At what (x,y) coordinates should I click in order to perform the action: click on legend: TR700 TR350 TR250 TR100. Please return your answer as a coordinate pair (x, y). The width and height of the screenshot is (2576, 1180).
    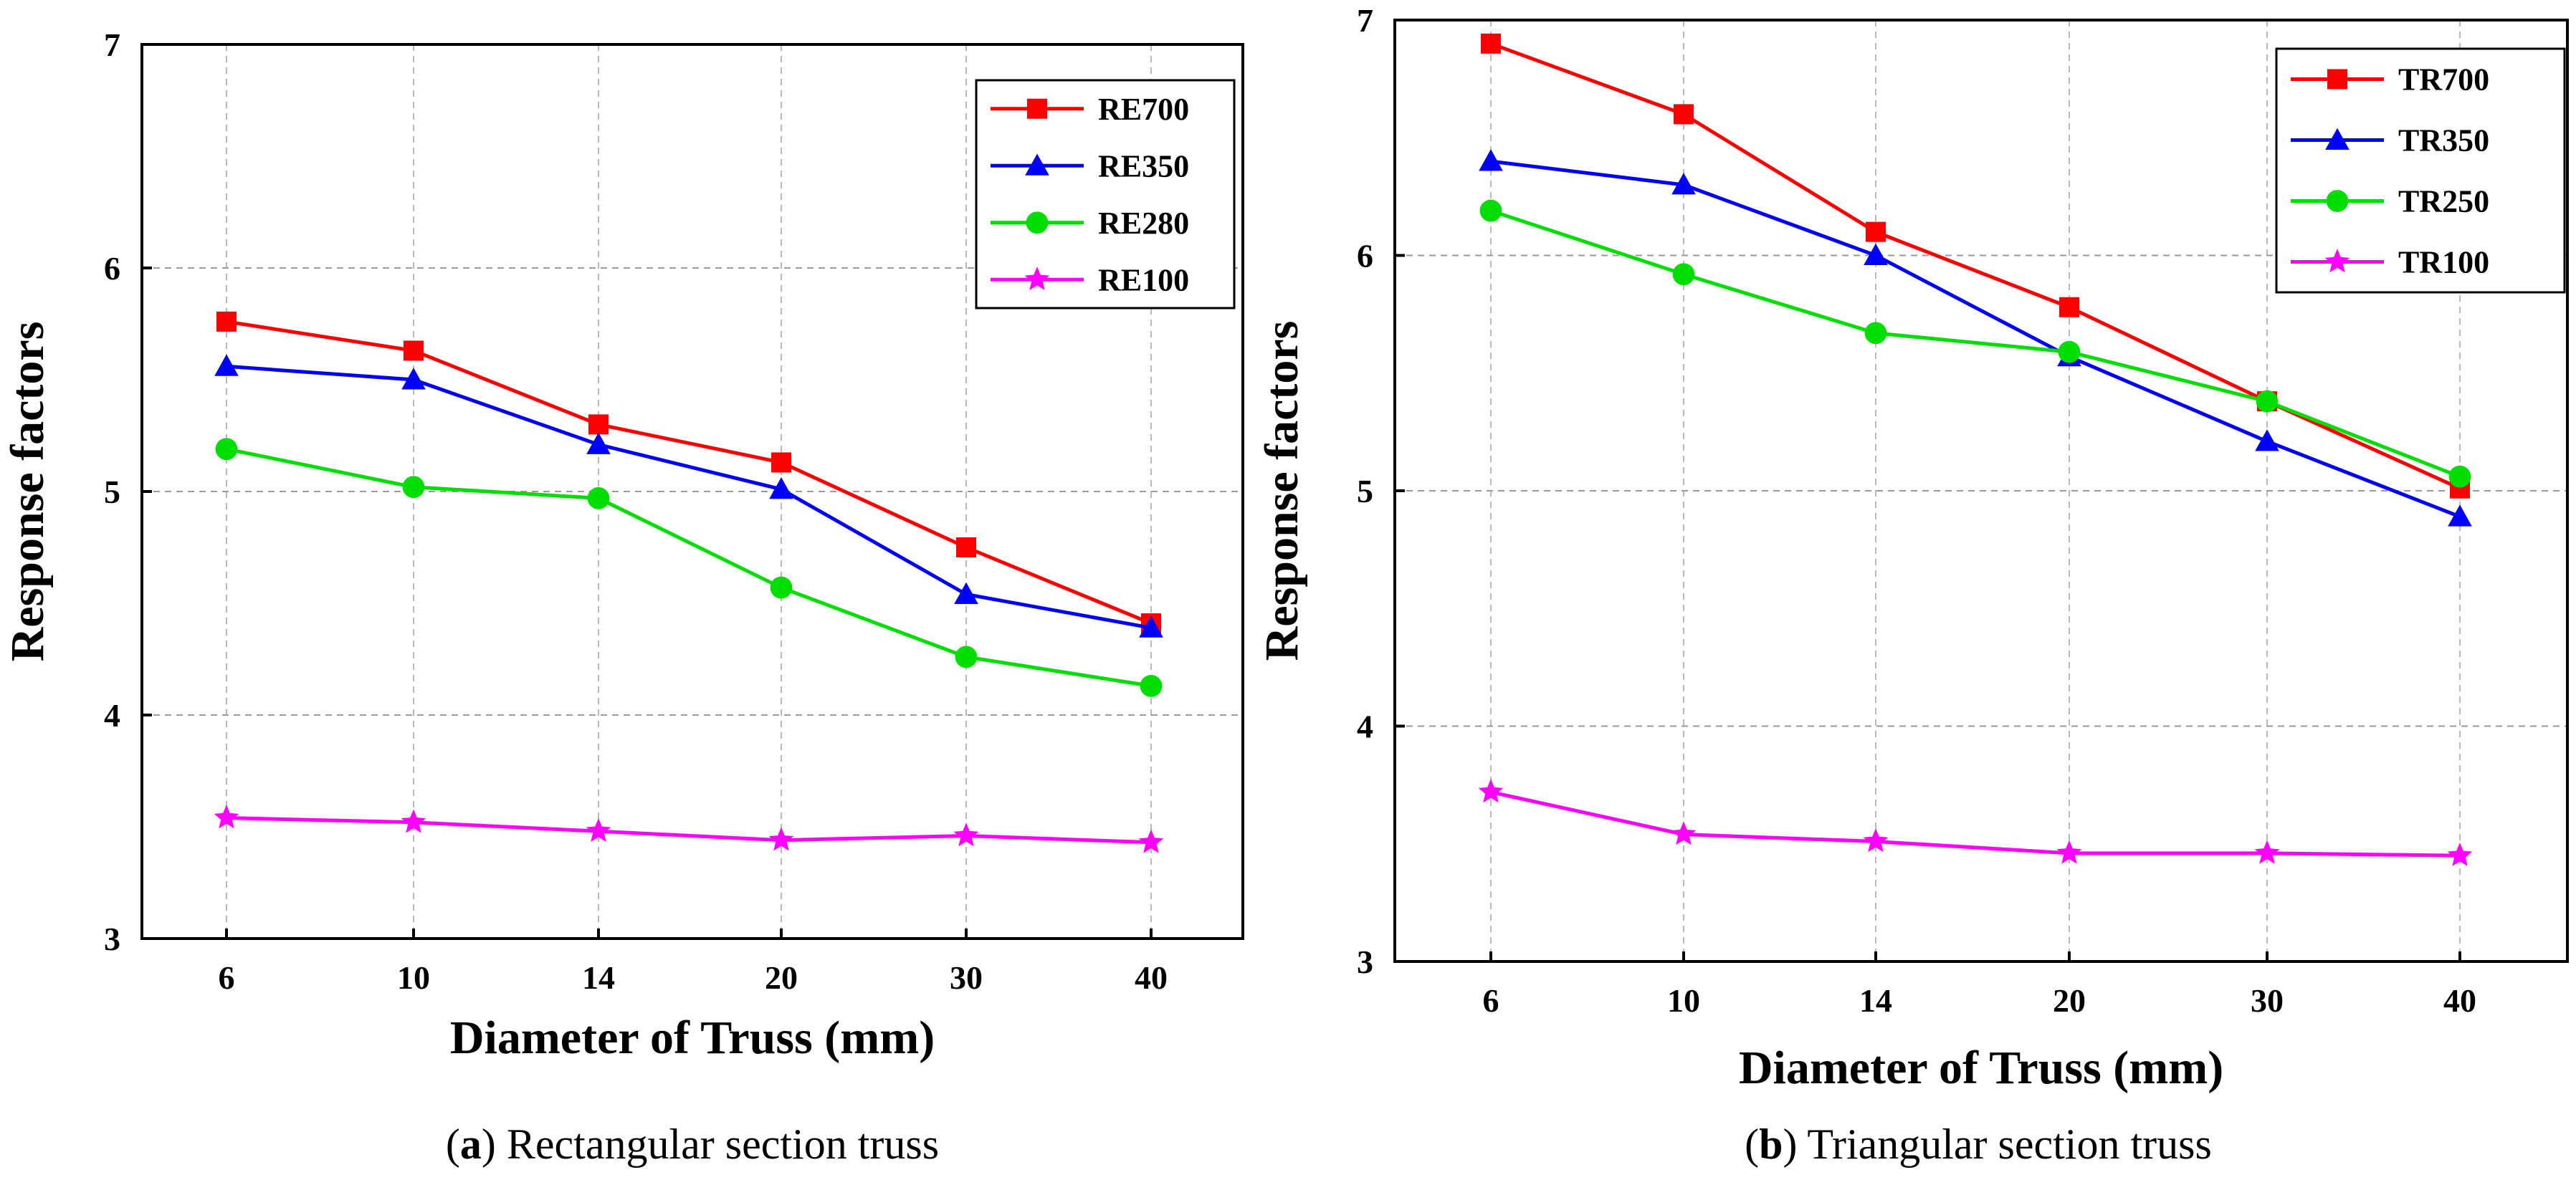
    Looking at the image, I should click on (2420, 170).